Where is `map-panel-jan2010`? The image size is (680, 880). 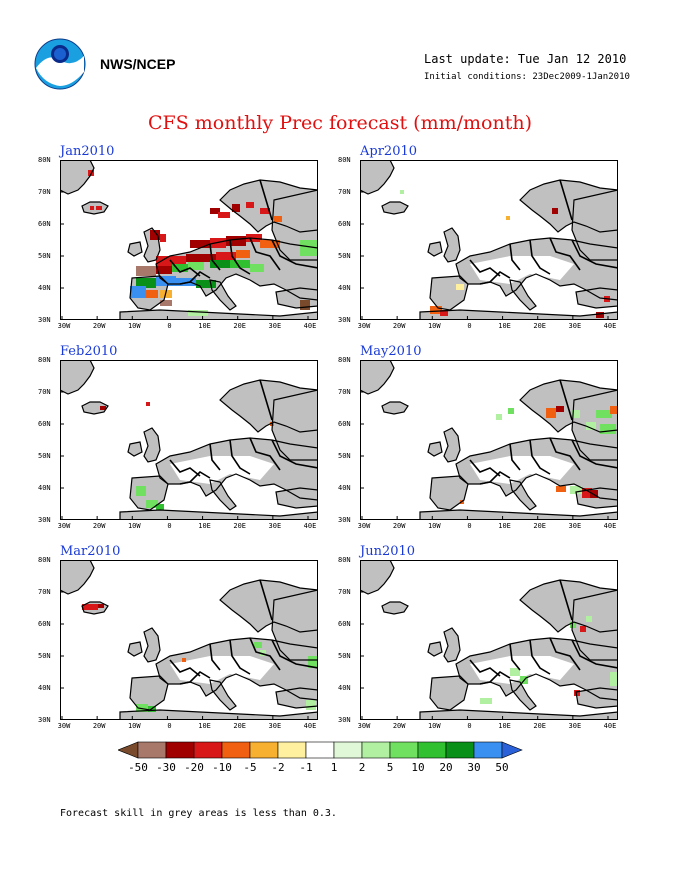
map-panel-jan2010 is located at coordinates (189, 240).